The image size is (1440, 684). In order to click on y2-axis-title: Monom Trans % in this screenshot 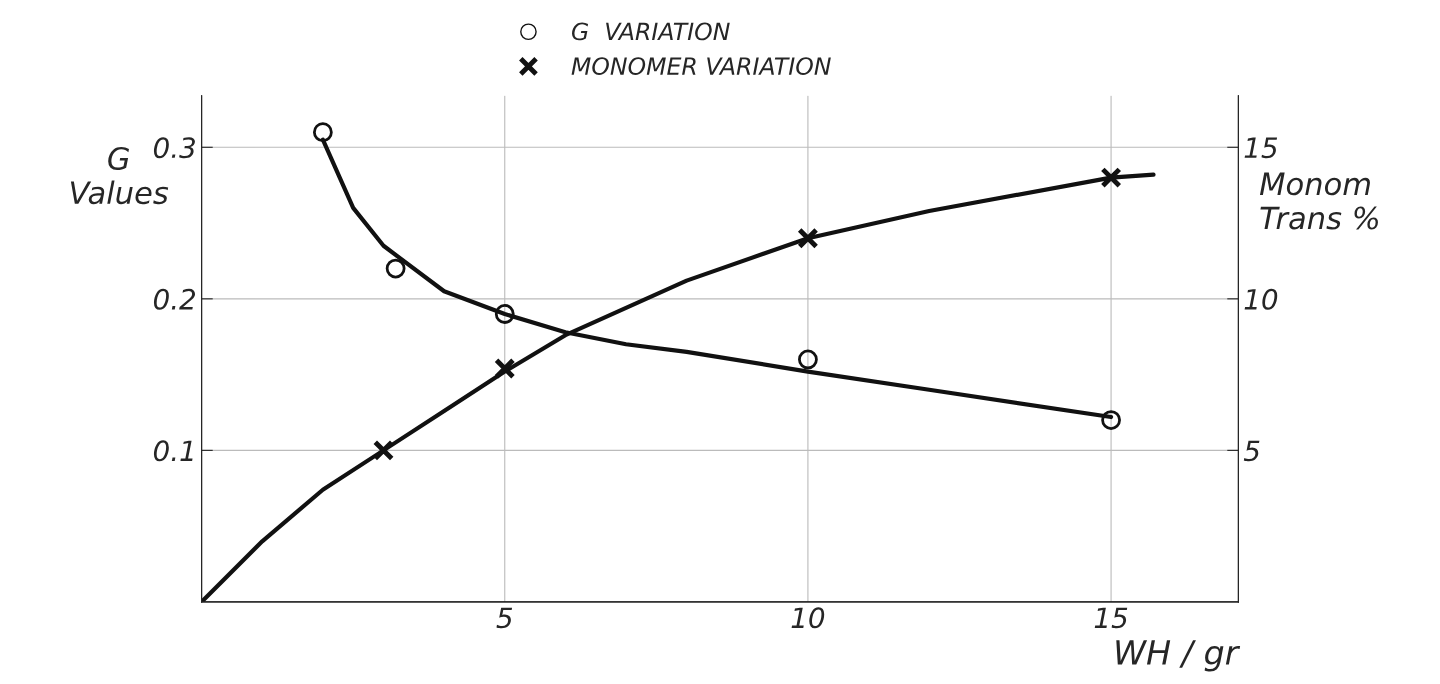, I will do `click(1318, 201)`.